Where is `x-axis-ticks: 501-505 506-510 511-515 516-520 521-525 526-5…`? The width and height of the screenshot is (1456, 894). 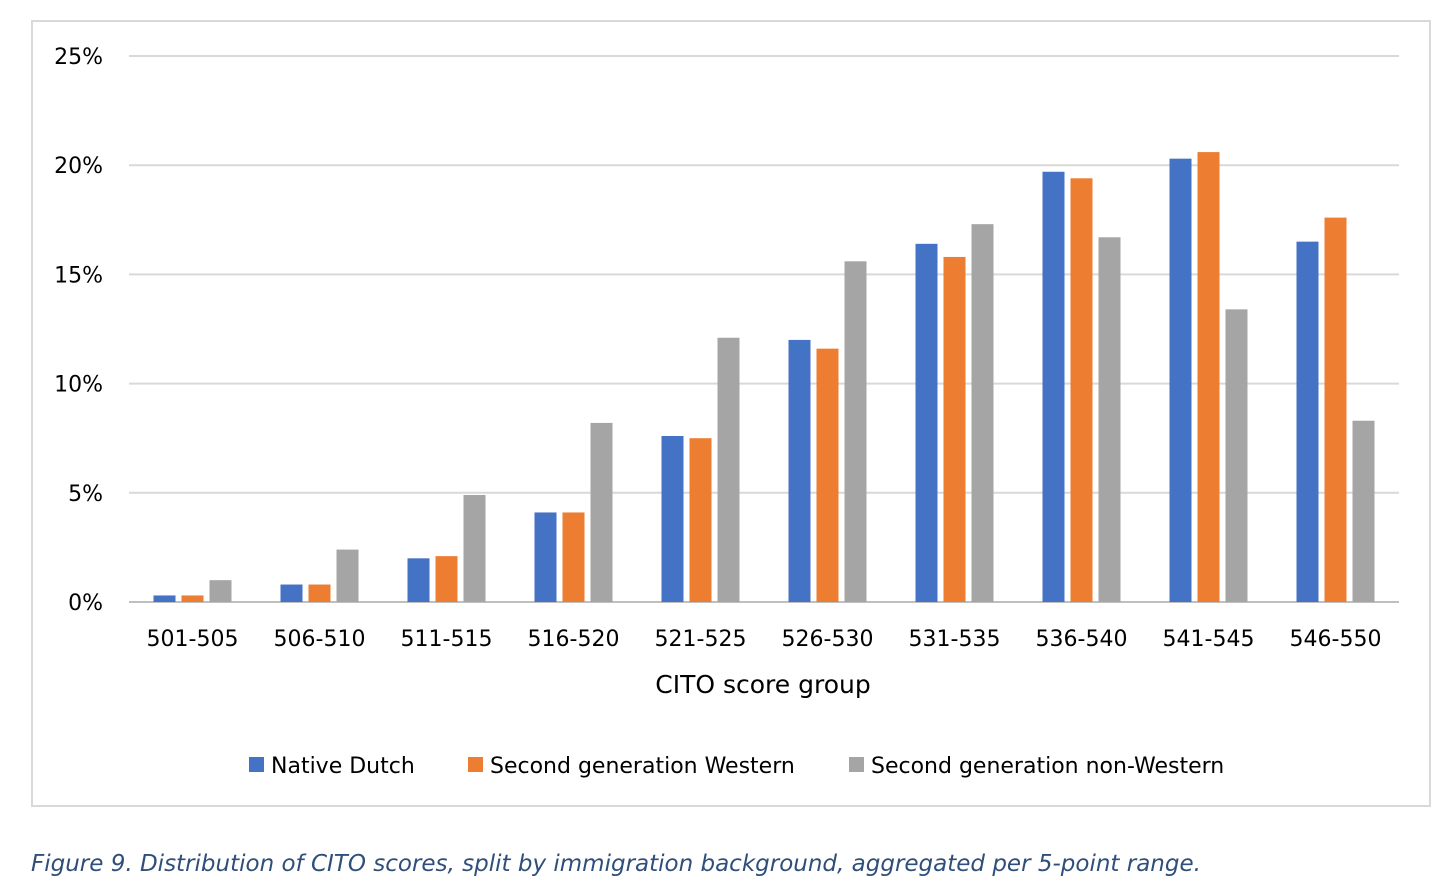
x-axis-ticks: 501-505 506-510 511-515 516-520 521-525 526-5… is located at coordinates (764, 639).